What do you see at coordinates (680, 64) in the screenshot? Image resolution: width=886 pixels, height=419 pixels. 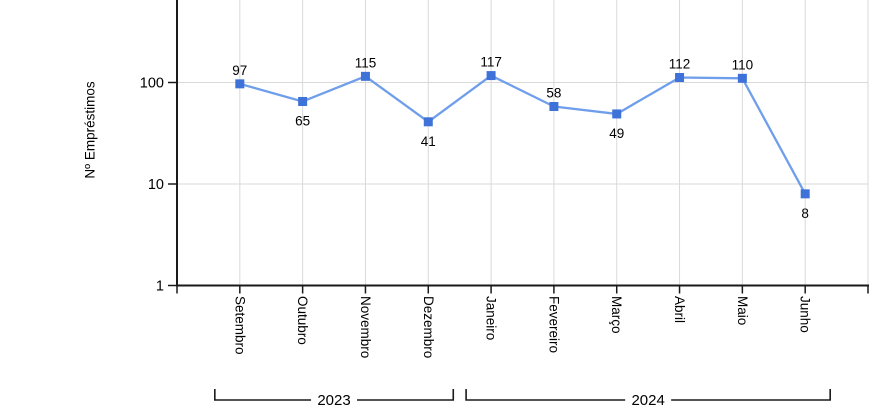 I see `data-point-label: 112` at bounding box center [680, 64].